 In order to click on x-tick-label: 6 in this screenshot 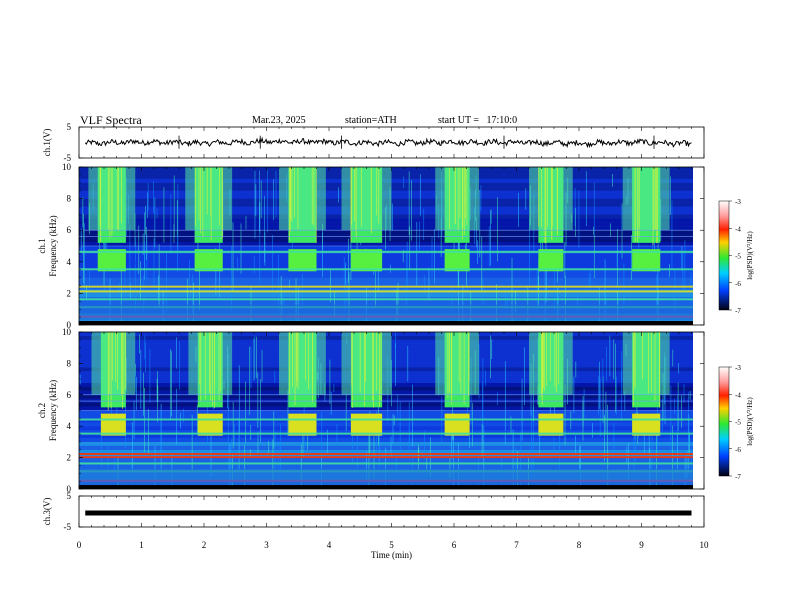, I will do `click(454, 545)`.